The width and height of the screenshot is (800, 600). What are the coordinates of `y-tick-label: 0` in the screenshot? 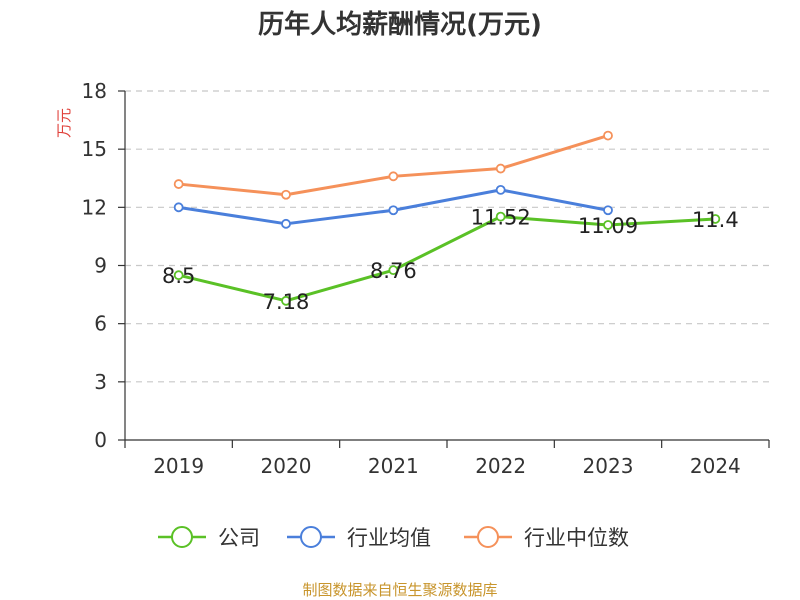 It's located at (100, 440).